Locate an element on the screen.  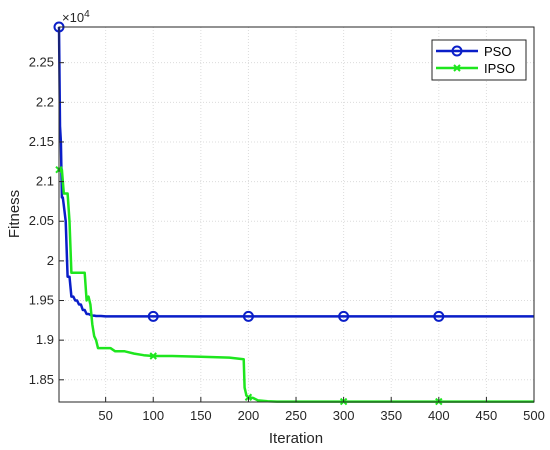
legend-label-pso: PSO is located at coordinates (497, 51).